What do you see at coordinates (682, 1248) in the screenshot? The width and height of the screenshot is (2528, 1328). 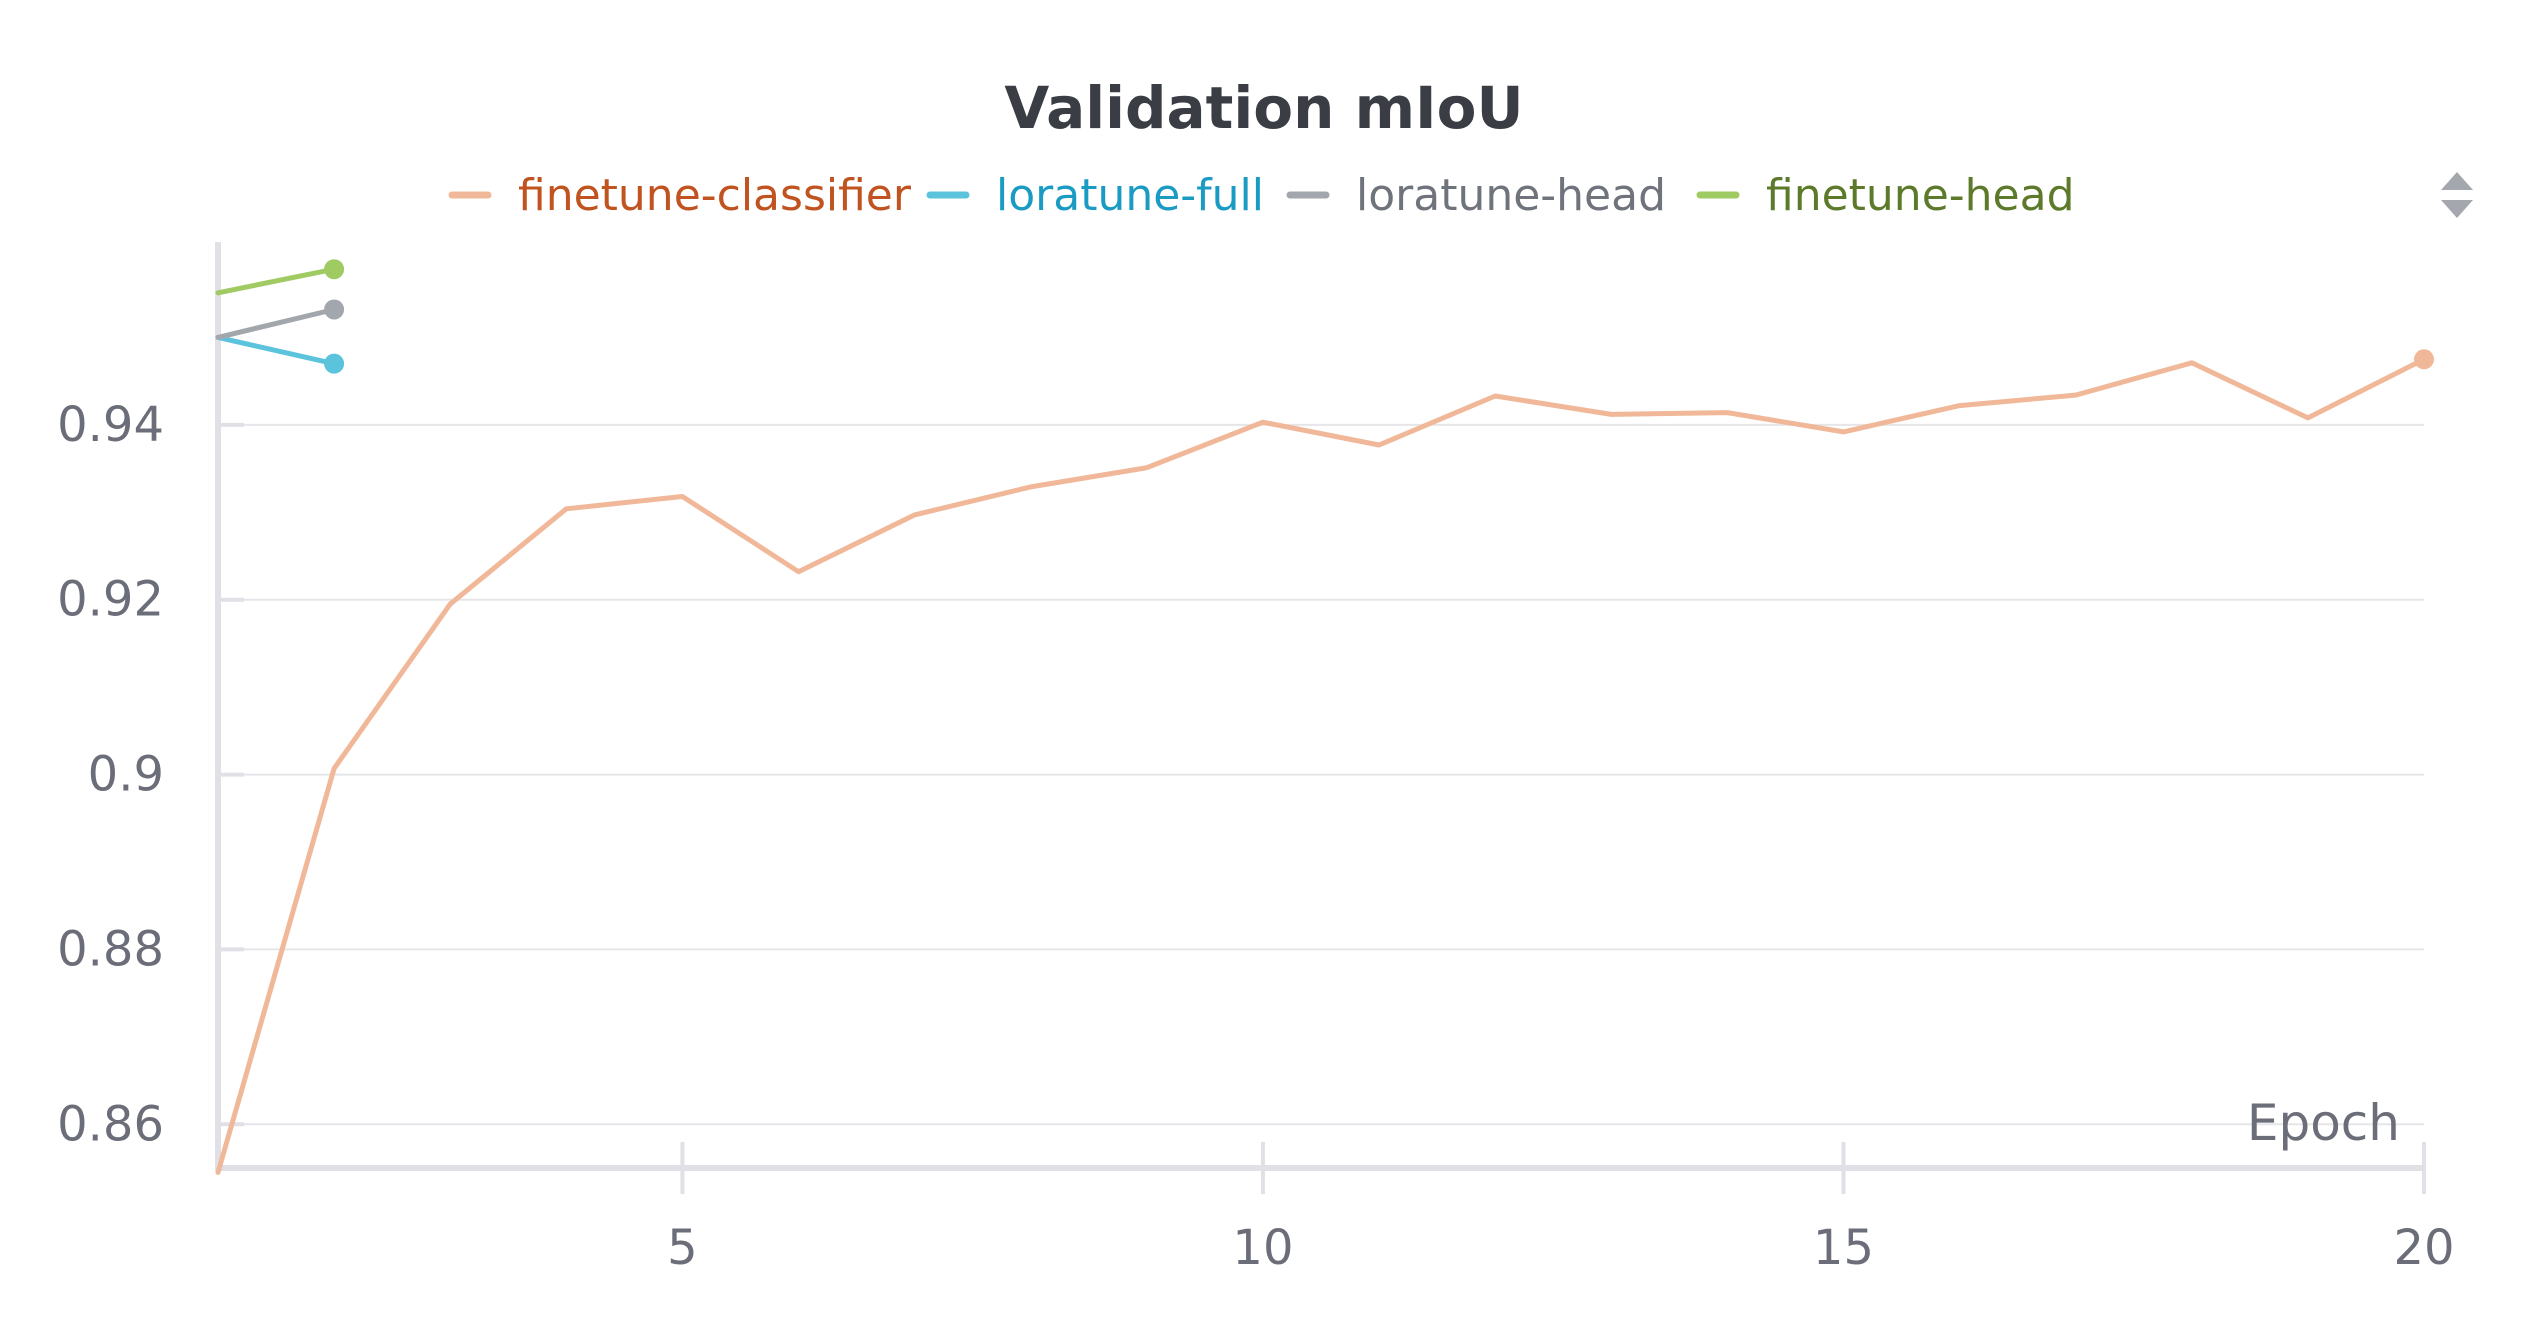 I see `x-tick-label: 5` at bounding box center [682, 1248].